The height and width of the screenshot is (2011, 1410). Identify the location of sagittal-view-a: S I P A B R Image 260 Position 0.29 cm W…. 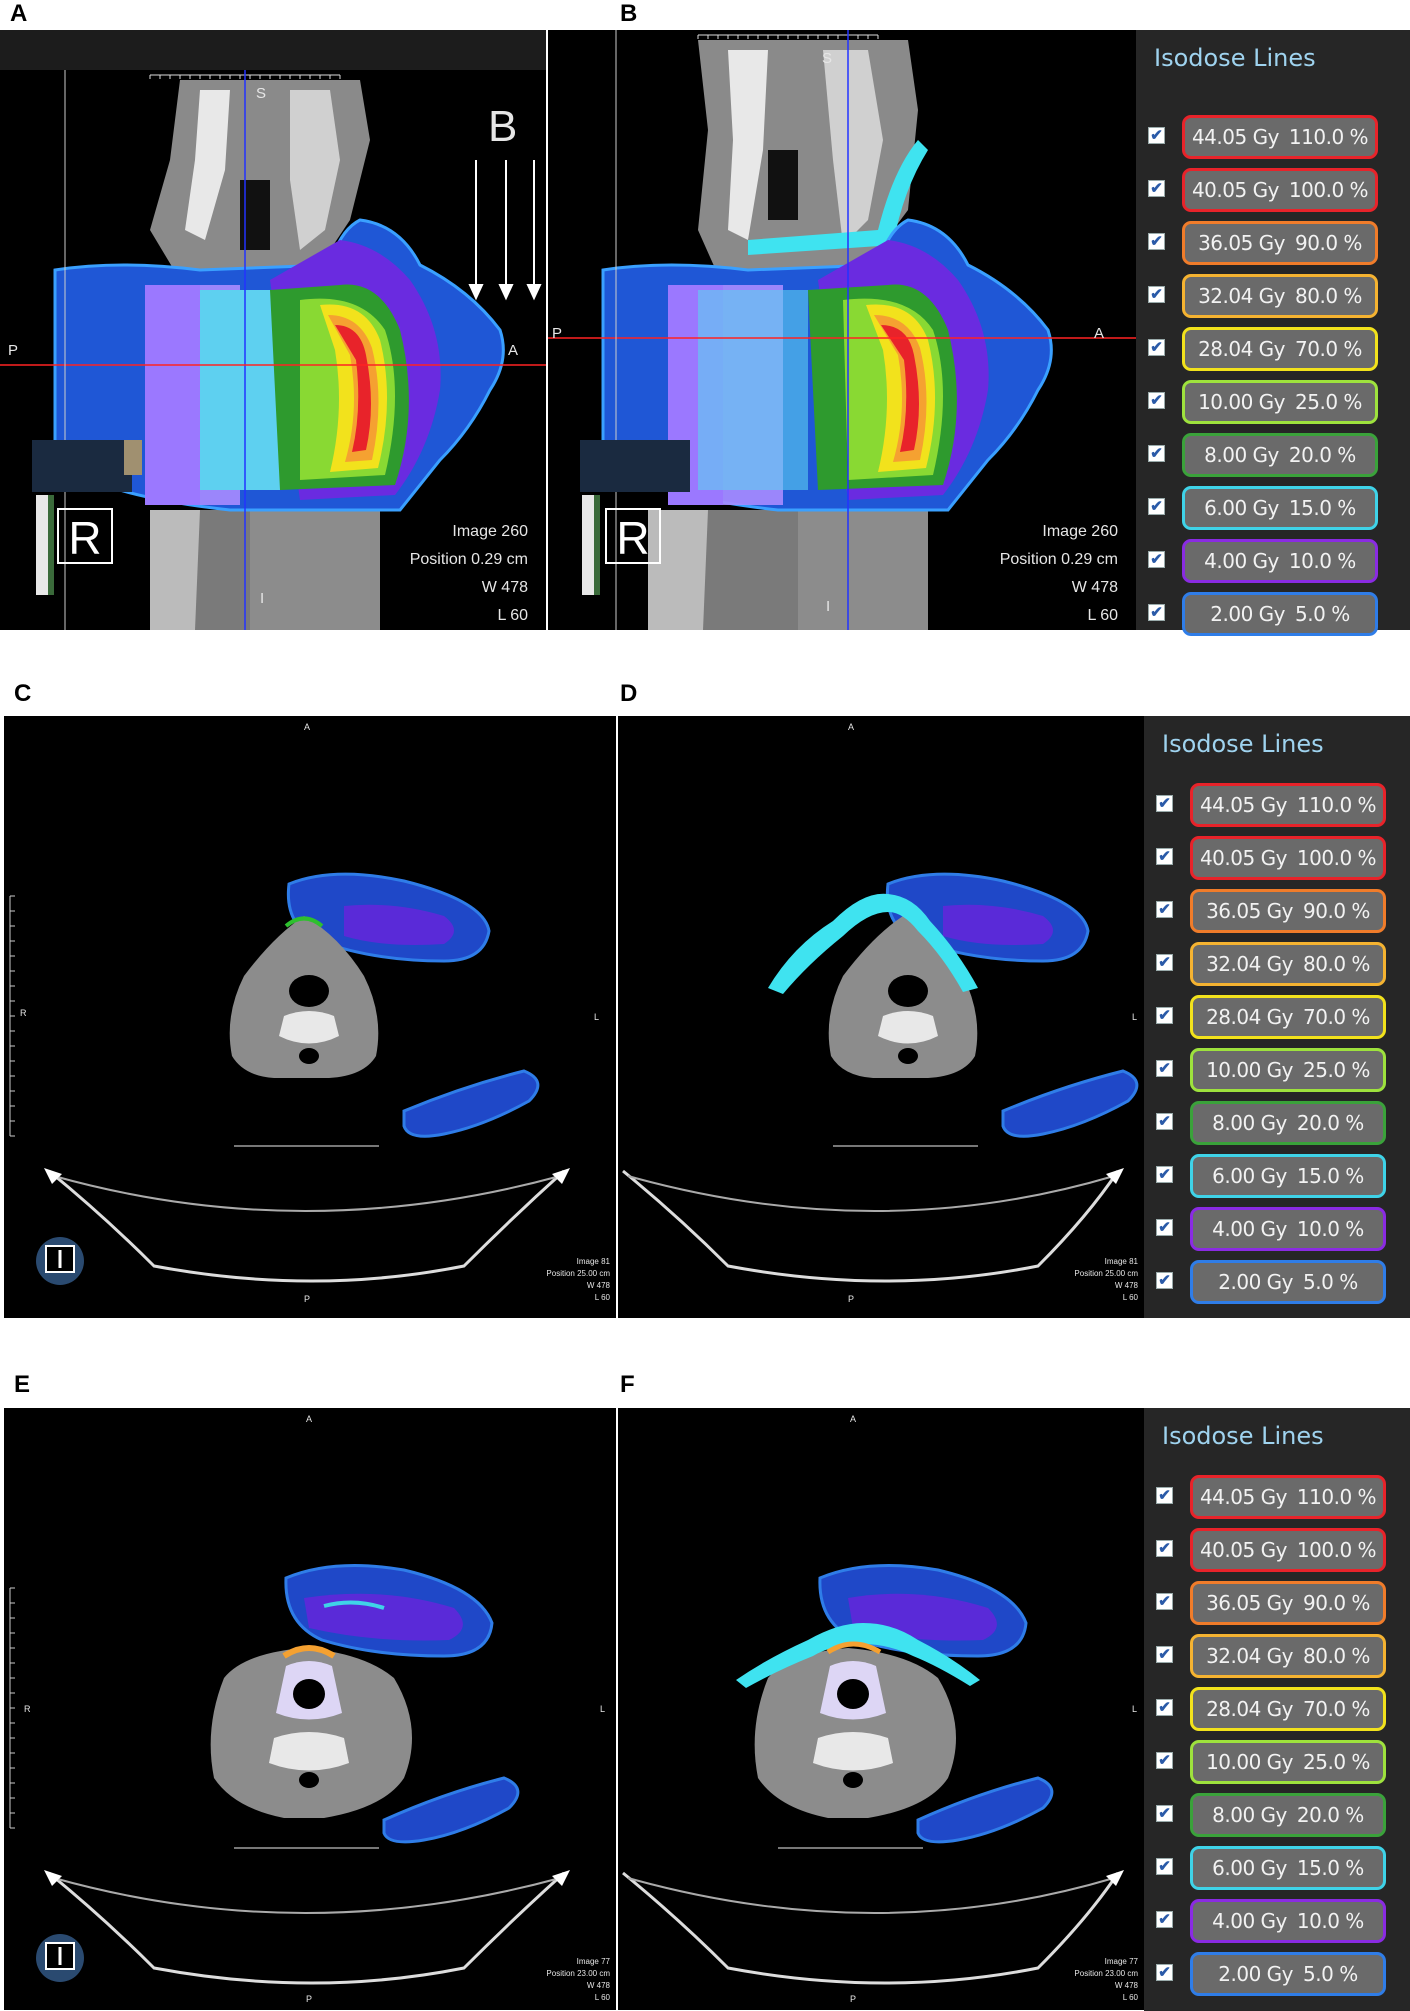
(273, 330).